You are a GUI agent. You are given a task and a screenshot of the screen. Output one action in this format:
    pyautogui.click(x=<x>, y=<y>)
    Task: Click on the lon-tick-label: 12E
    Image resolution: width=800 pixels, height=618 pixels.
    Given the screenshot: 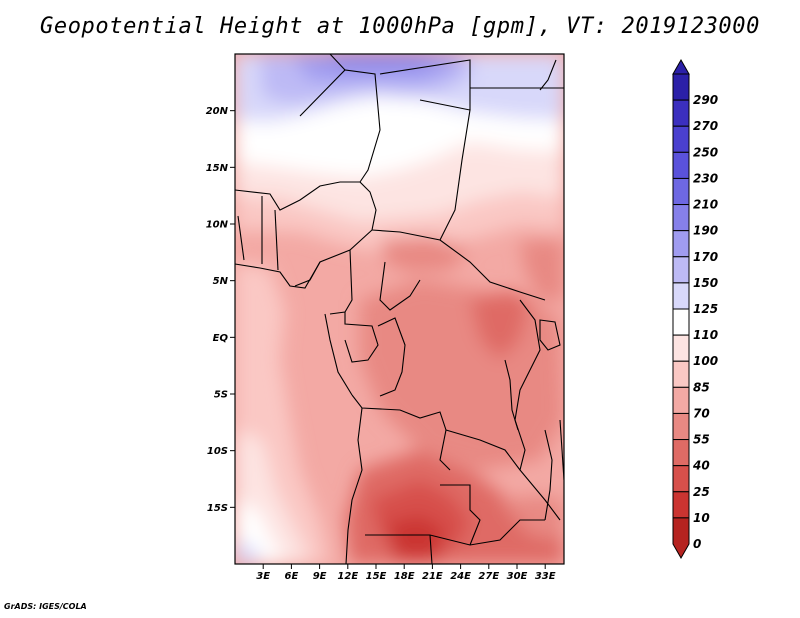 What is the action you would take?
    pyautogui.click(x=347, y=576)
    